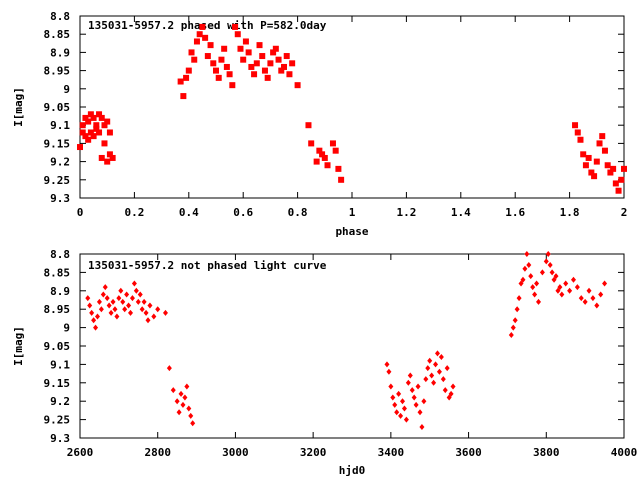 This screenshot has height=480, width=640. What do you see at coordinates (189, 212) in the screenshot?
I see `x-tick-label: 0.4` at bounding box center [189, 212].